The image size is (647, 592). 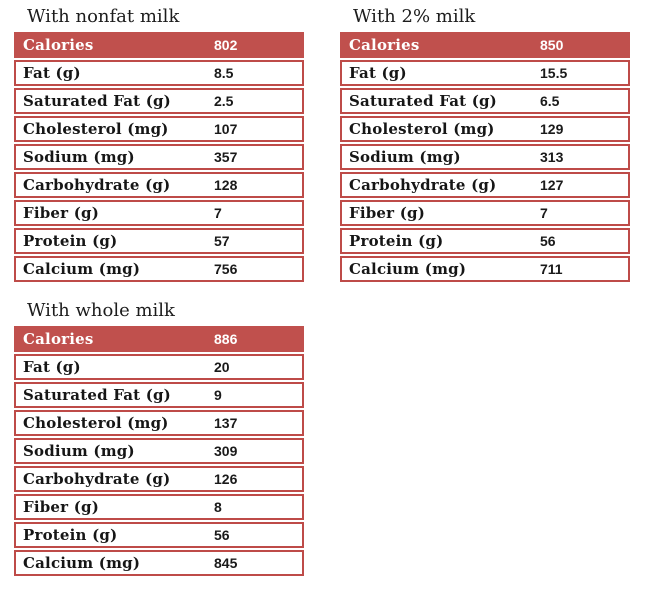 What do you see at coordinates (159, 45) in the screenshot?
I see `table-header-row: Calories 802` at bounding box center [159, 45].